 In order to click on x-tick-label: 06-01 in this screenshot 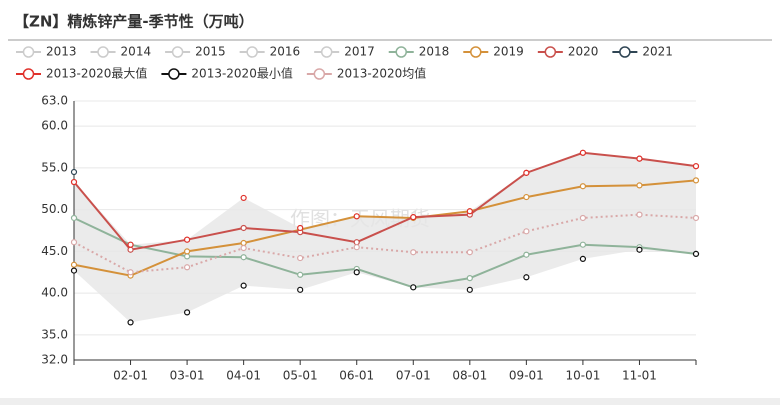, I will do `click(356, 376)`.